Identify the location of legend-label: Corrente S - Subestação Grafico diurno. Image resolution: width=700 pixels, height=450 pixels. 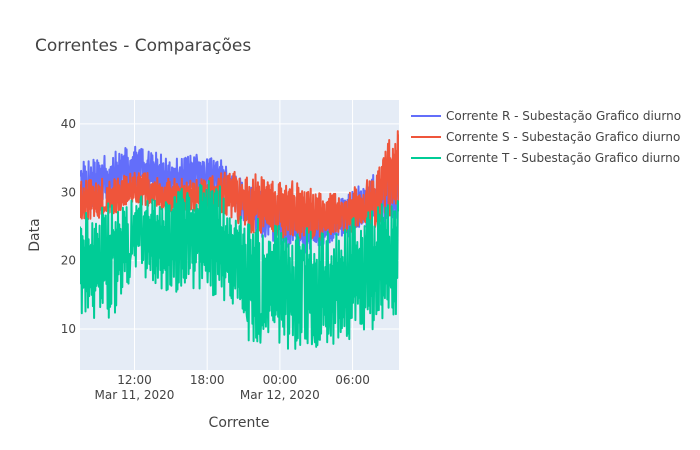
(563, 137).